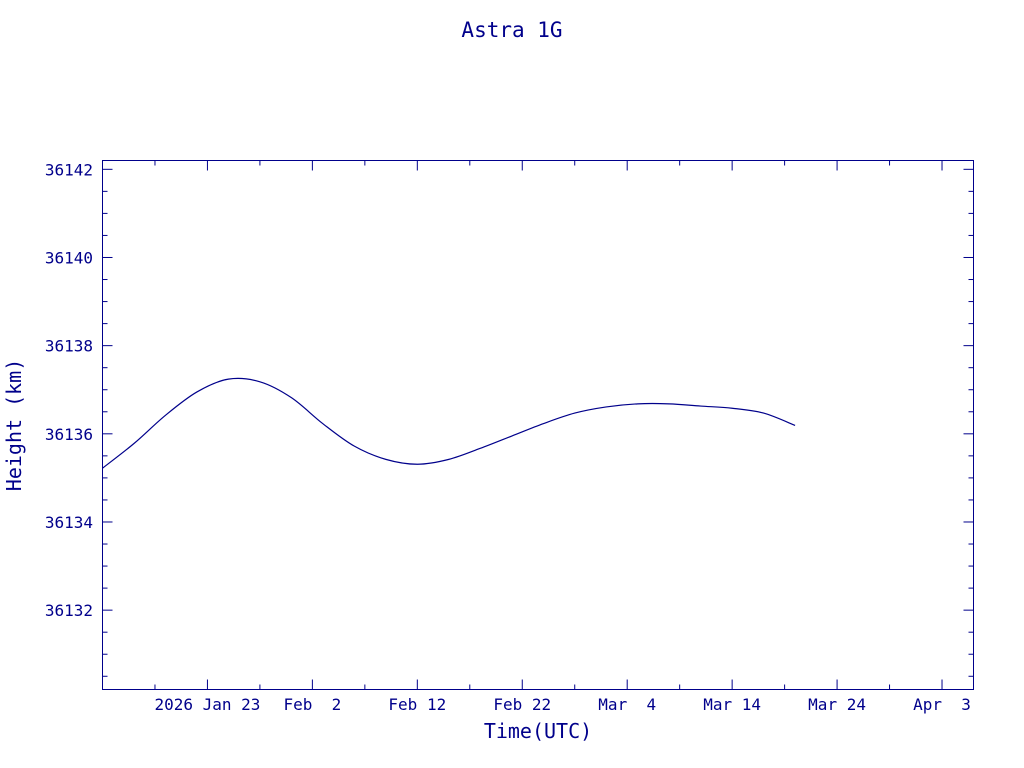 Image resolution: width=1024 pixels, height=768 pixels. Describe the element at coordinates (69, 434) in the screenshot. I see `y-tick-label: 36136` at that location.